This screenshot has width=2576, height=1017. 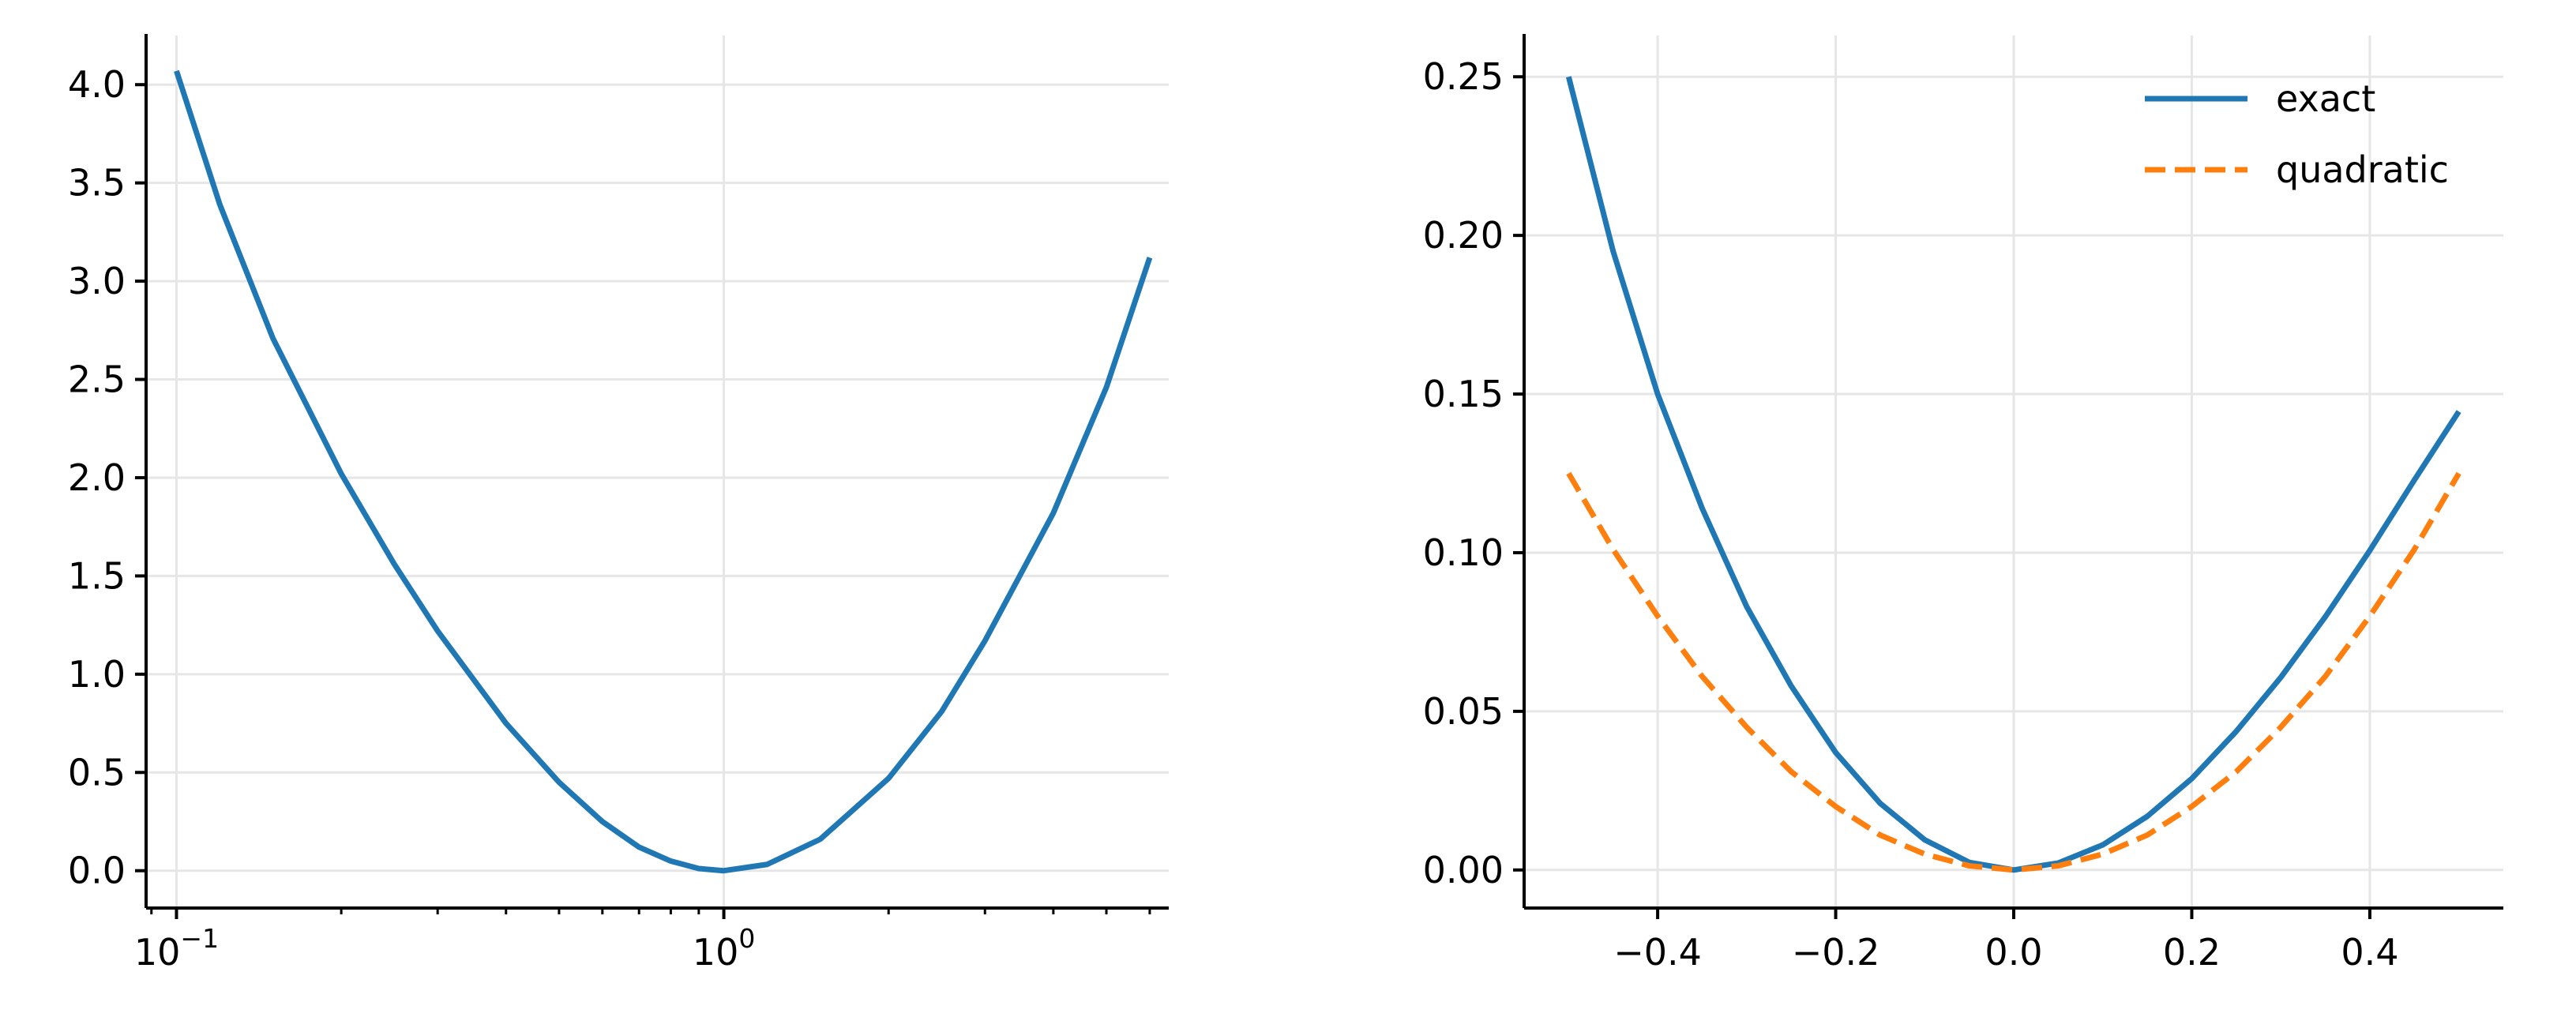 I want to click on y-tick-label: 2.5, so click(x=97, y=379).